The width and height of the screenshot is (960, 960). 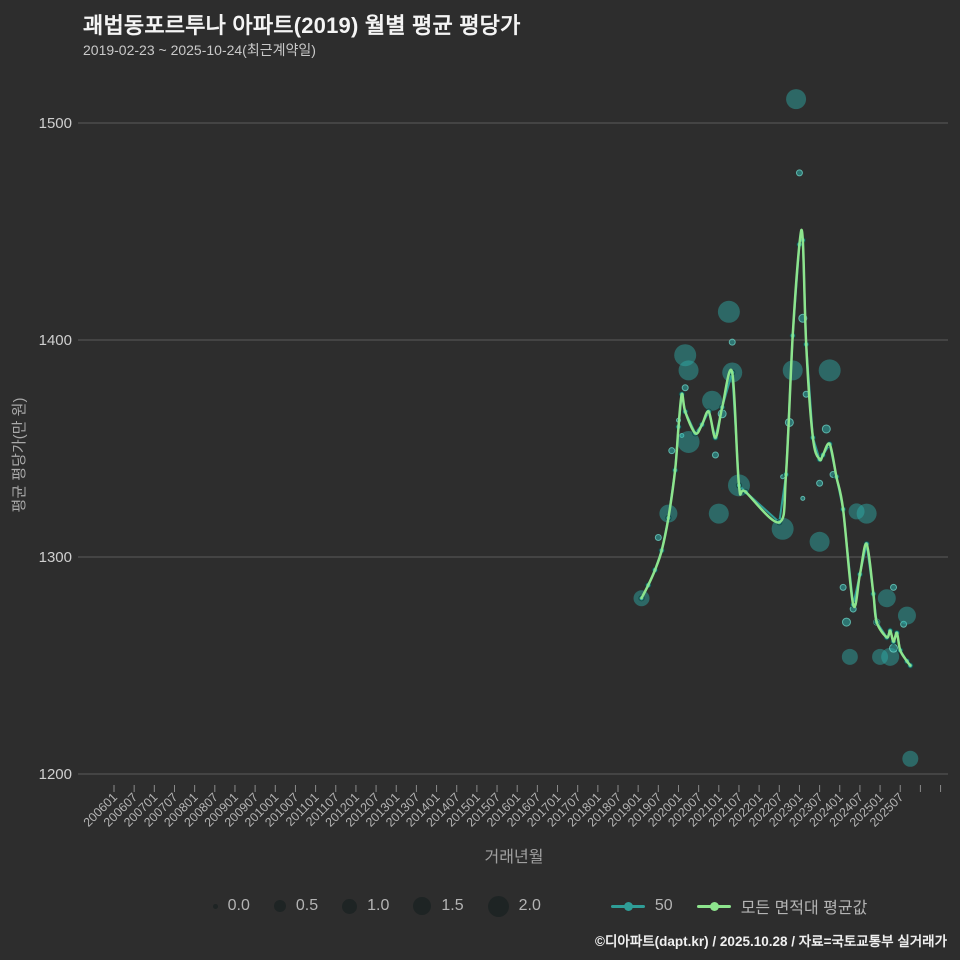 What do you see at coordinates (55, 340) in the screenshot?
I see `y-tick-label: 1400` at bounding box center [55, 340].